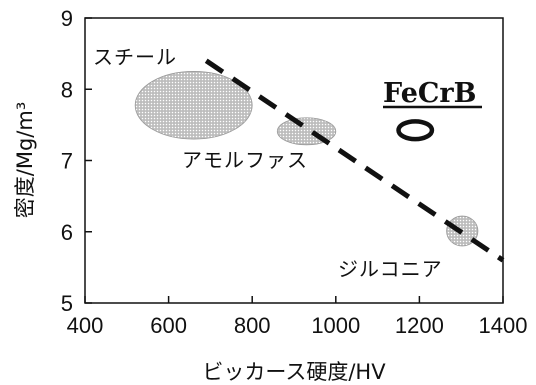  What do you see at coordinates (245, 160) in the screenshot?
I see `annotation-amorphous: アモルファス` at bounding box center [245, 160].